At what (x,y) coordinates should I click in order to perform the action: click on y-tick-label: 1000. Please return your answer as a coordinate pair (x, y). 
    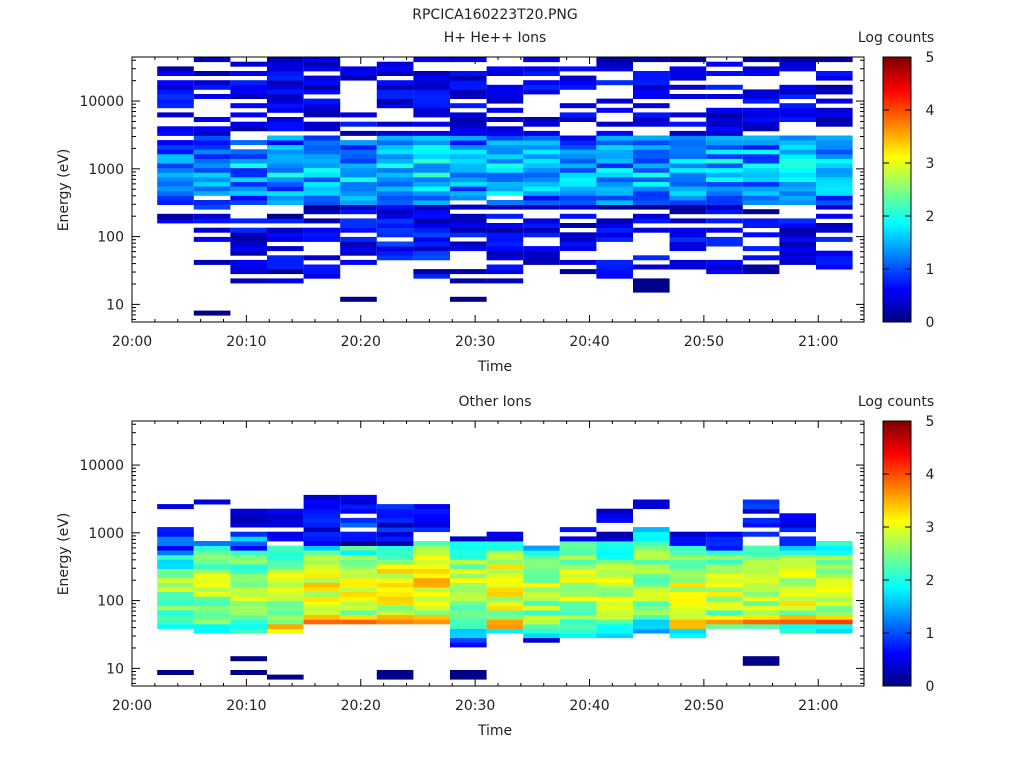
    Looking at the image, I should click on (106, 170).